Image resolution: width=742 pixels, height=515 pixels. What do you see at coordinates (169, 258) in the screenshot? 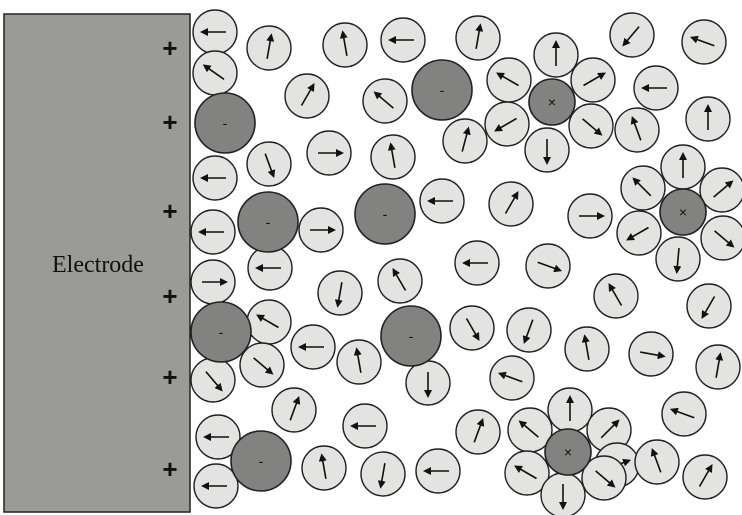
I see `surface-charges: + + + + + +` at bounding box center [169, 258].